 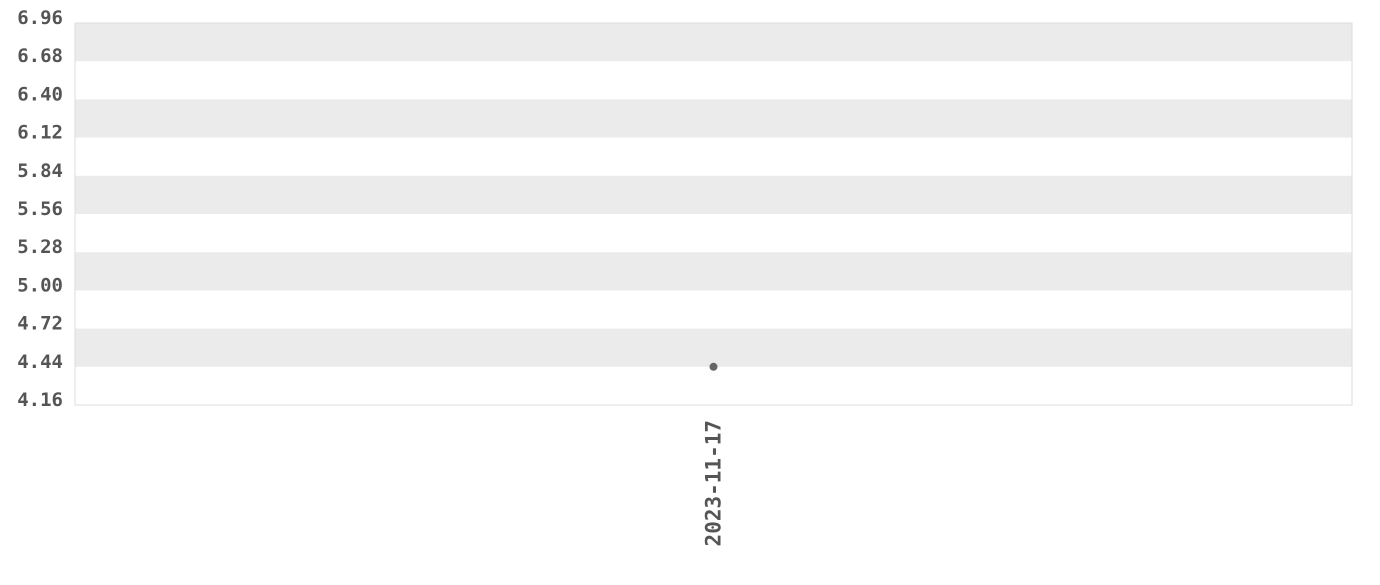 I want to click on y-tick-label: 6.68, so click(x=40, y=56).